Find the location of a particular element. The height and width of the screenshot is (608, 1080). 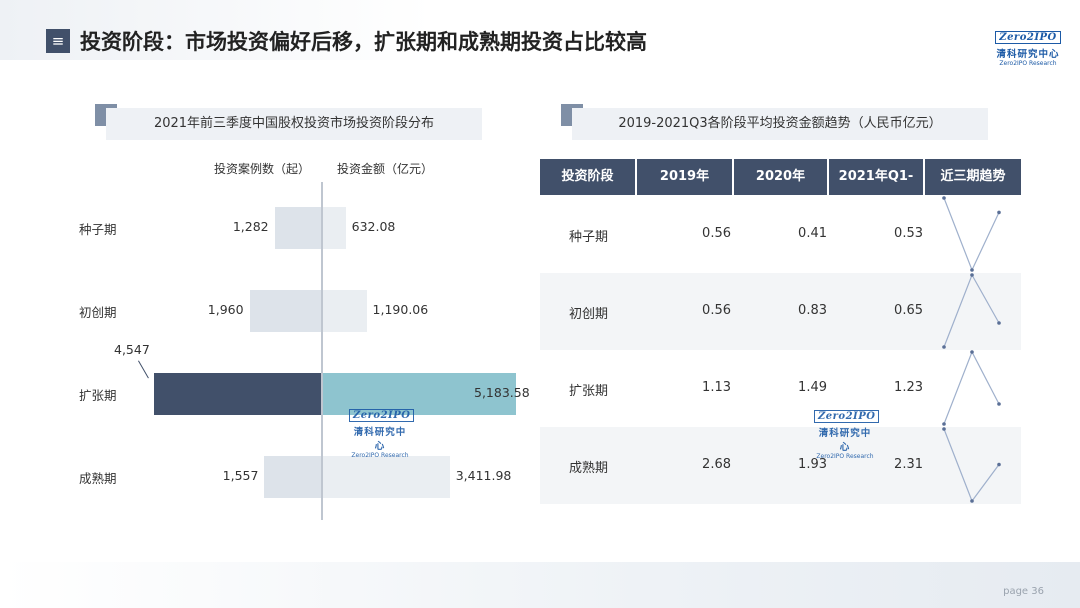

right-chart-title: 2019-2021Q3各阶段平均投资金额趋势（人民币亿元） is located at coordinates (780, 124).